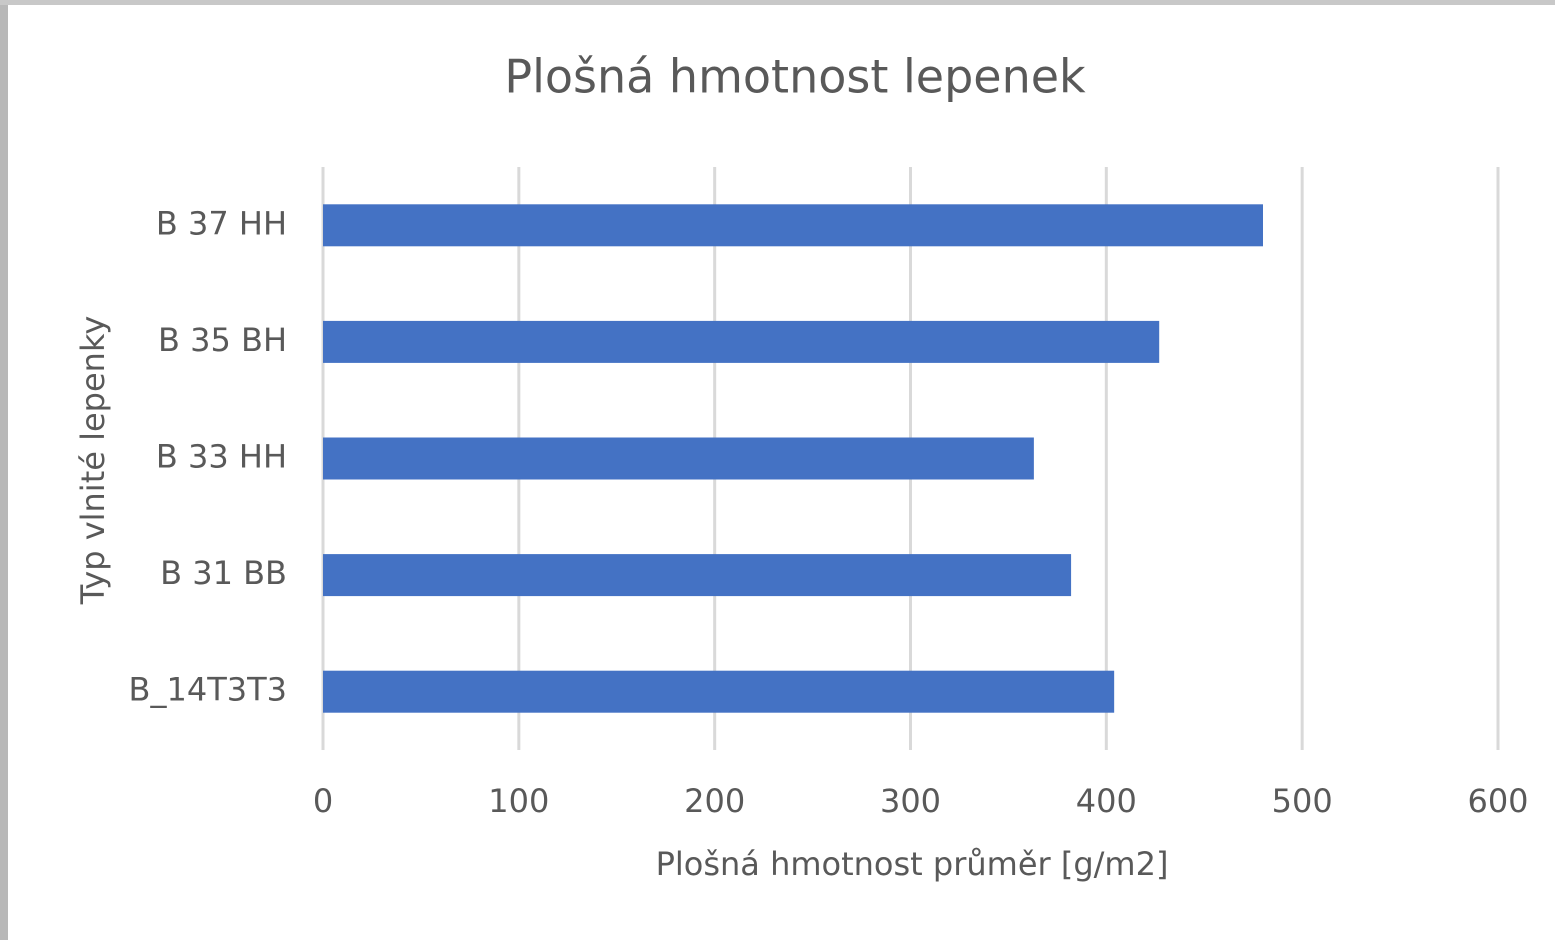  I want to click on y-tick-label: B 37 HH, so click(221, 223).